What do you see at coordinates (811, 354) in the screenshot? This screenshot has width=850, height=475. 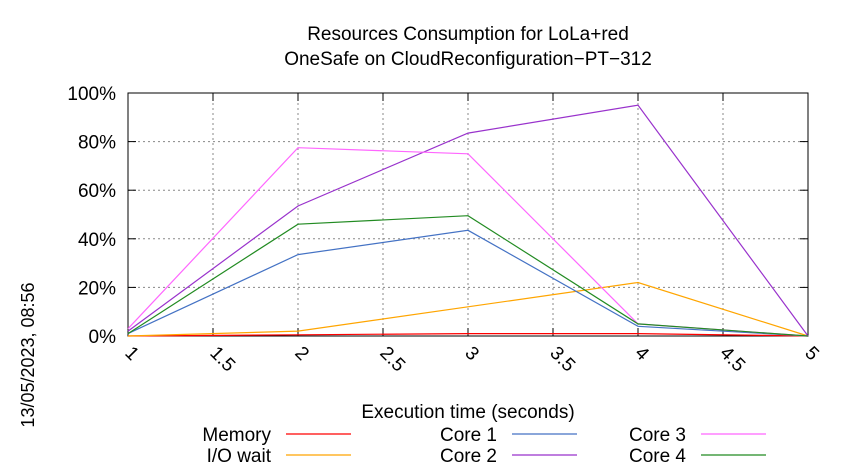 I see `x-tick-label: 5` at bounding box center [811, 354].